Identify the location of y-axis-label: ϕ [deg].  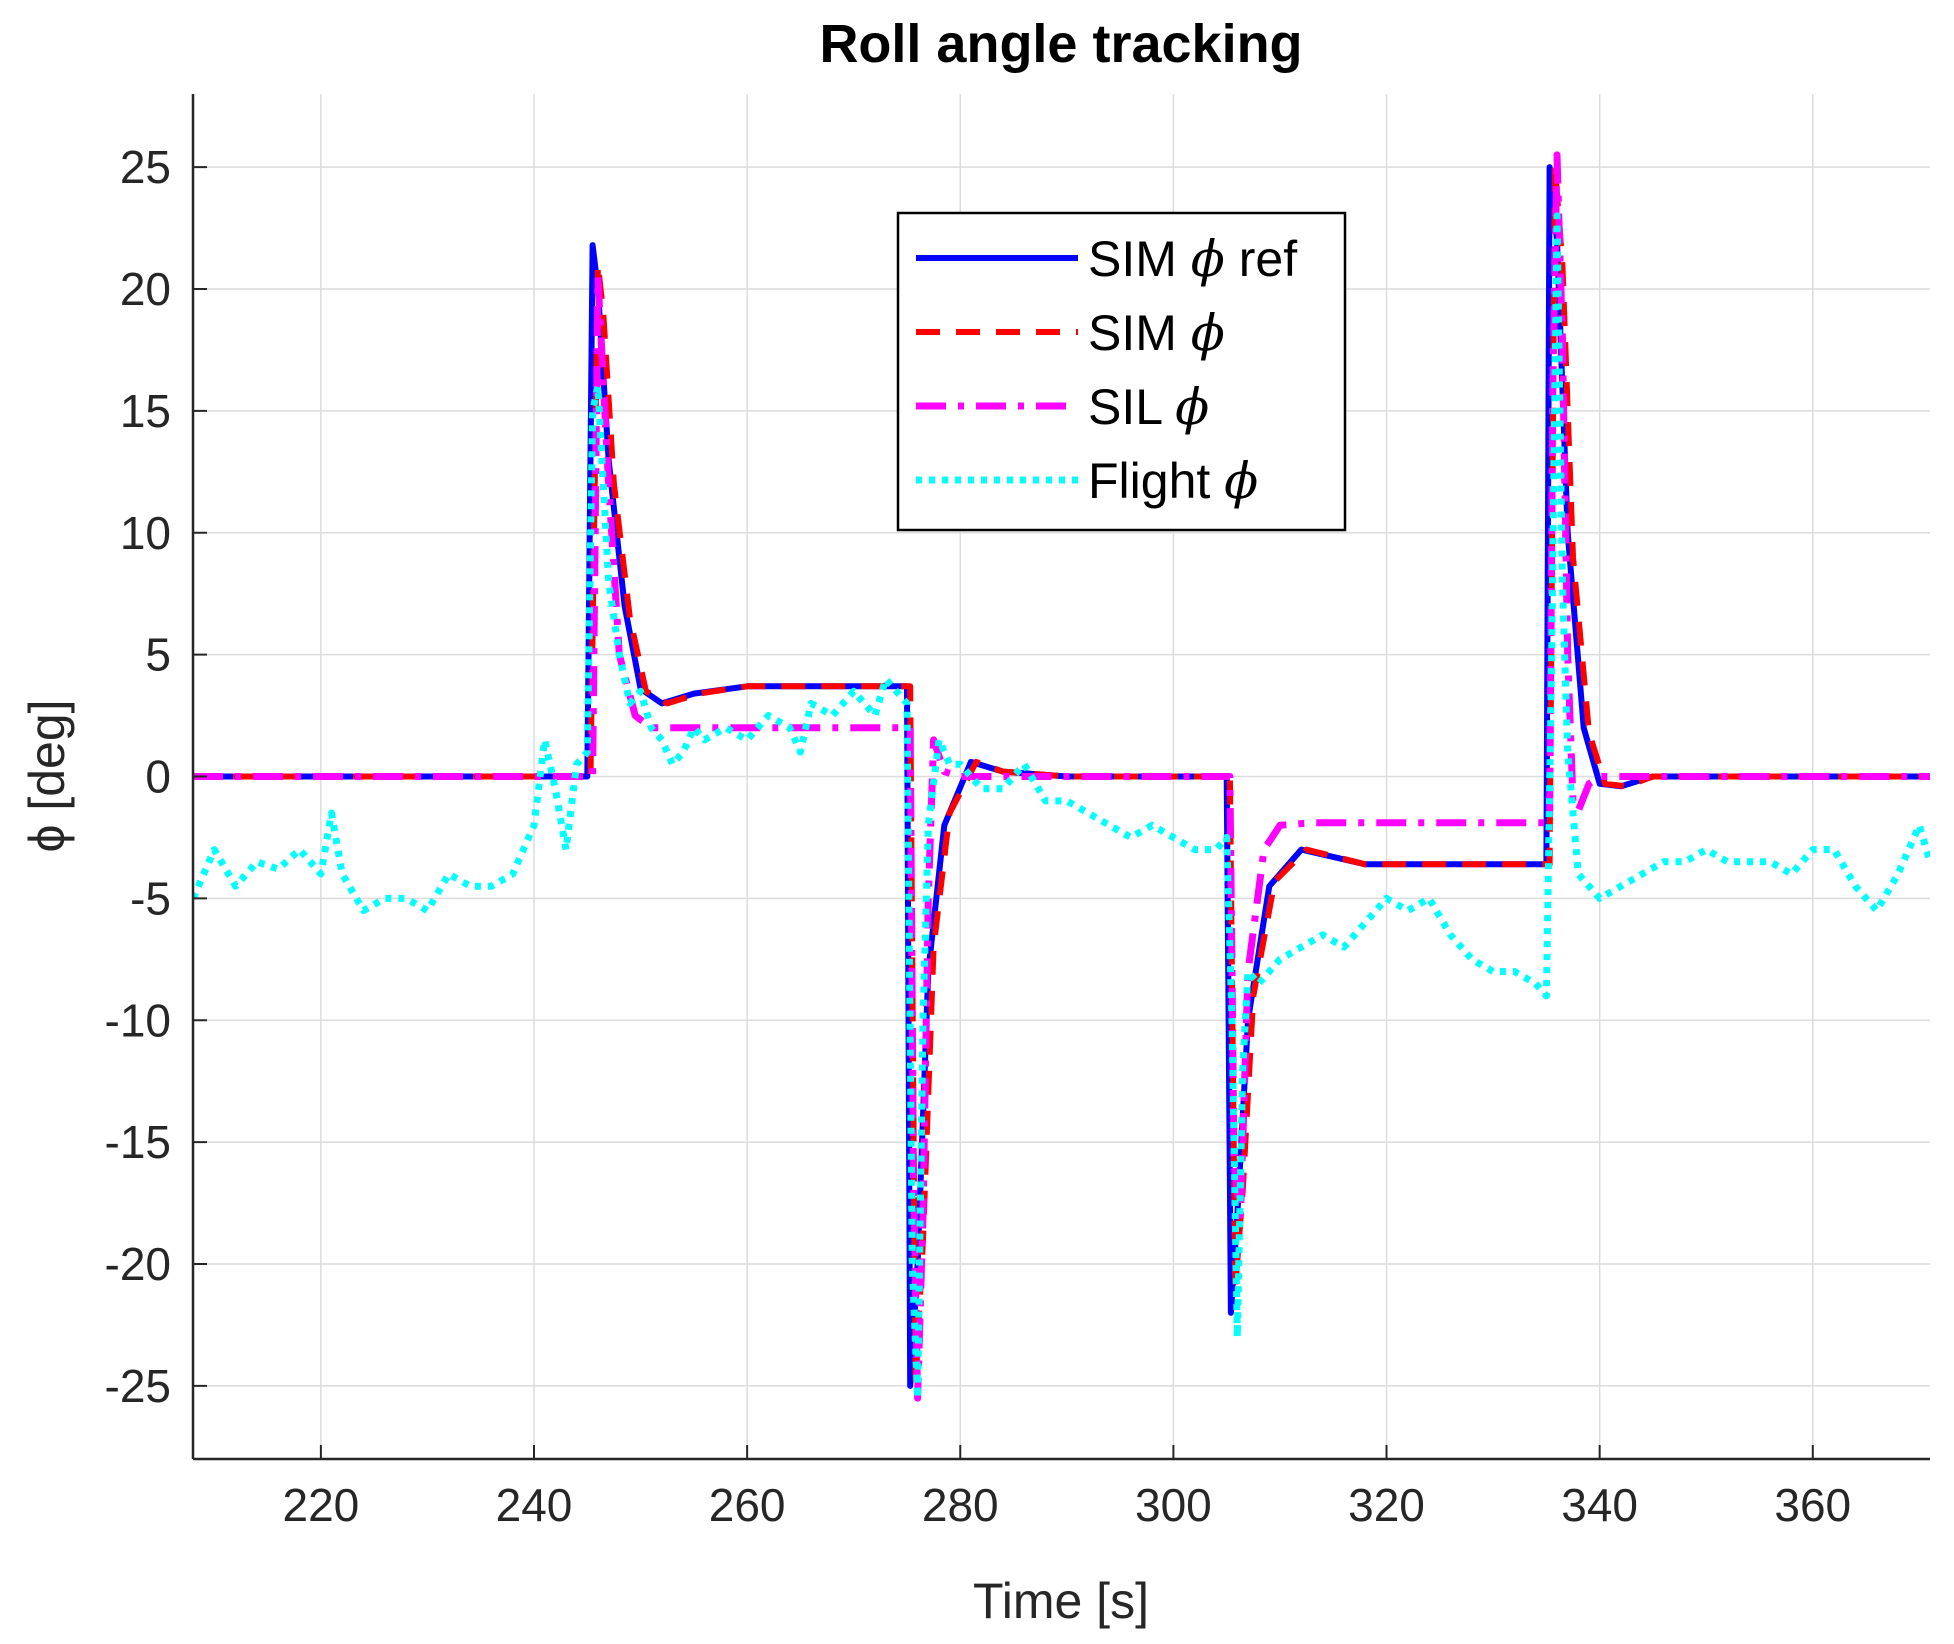
(47, 775).